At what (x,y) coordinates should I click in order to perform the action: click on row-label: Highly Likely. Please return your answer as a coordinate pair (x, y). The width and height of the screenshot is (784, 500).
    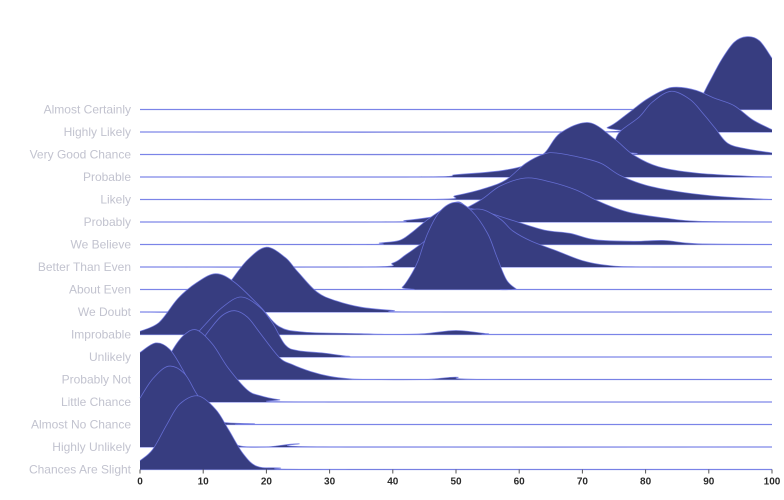
    Looking at the image, I should click on (97, 132).